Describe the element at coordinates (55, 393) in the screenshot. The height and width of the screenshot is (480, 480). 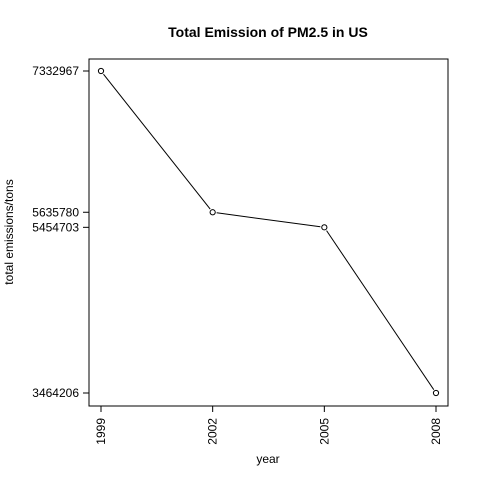
I see `y-tick-label: 3464206` at that location.